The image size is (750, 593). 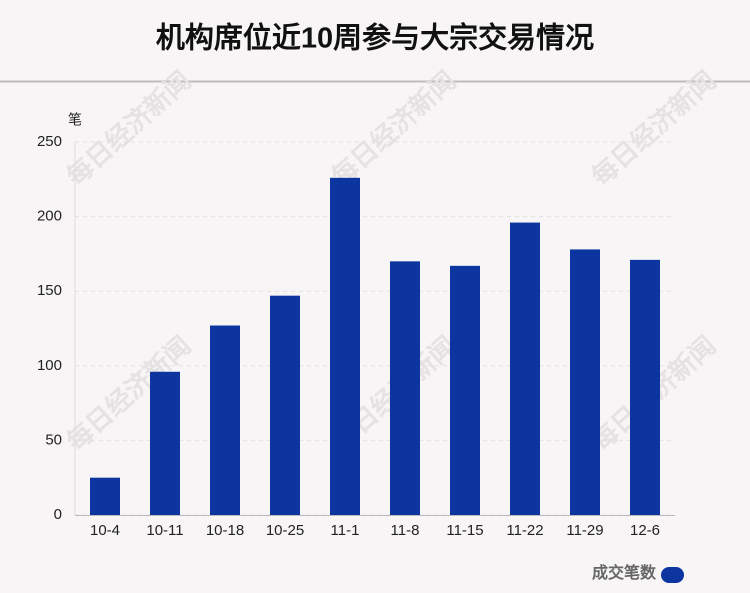 I want to click on y-tick-label: 50, so click(x=53, y=439).